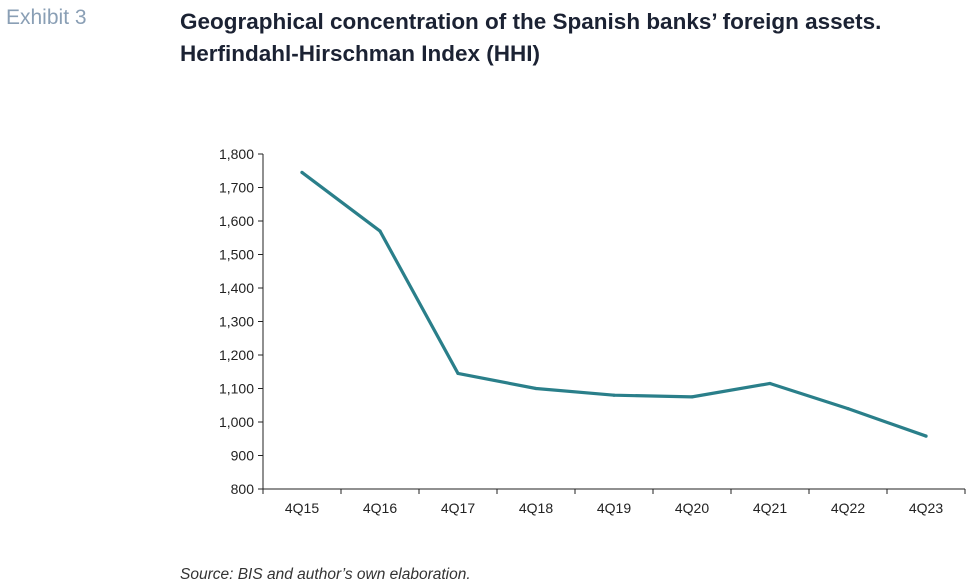  What do you see at coordinates (926, 508) in the screenshot?
I see `x-tick-label: 4Q23` at bounding box center [926, 508].